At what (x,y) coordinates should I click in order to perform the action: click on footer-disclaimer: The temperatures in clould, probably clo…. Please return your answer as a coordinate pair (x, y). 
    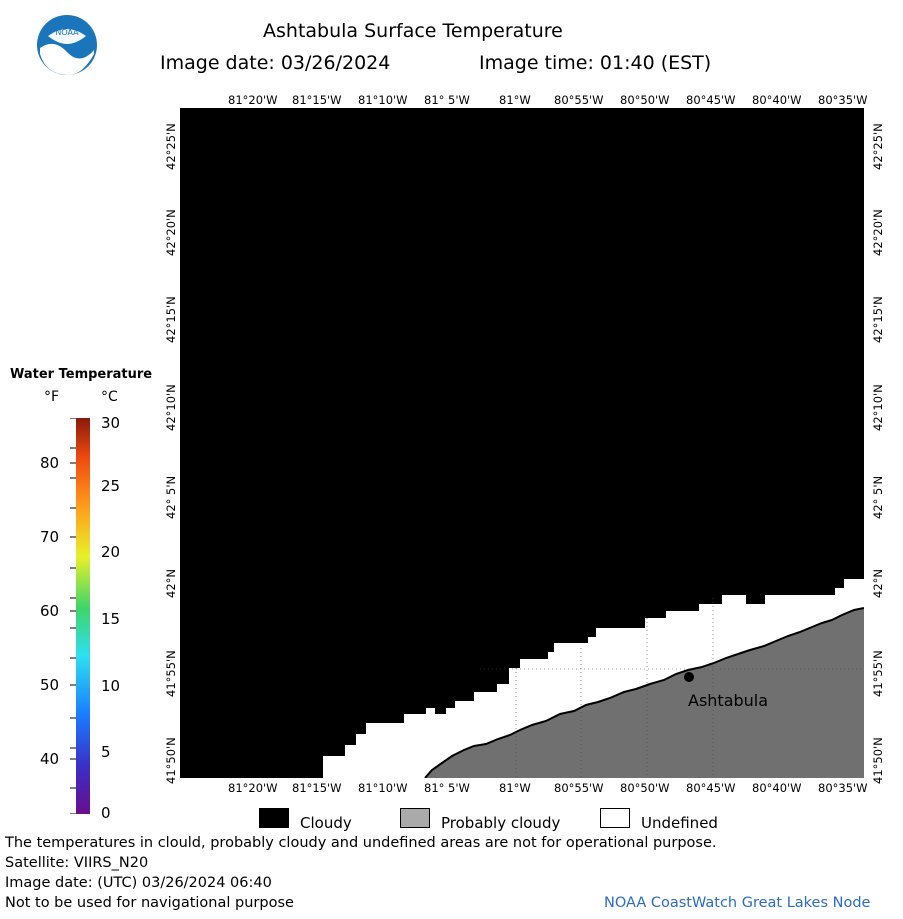
    Looking at the image, I should click on (361, 843).